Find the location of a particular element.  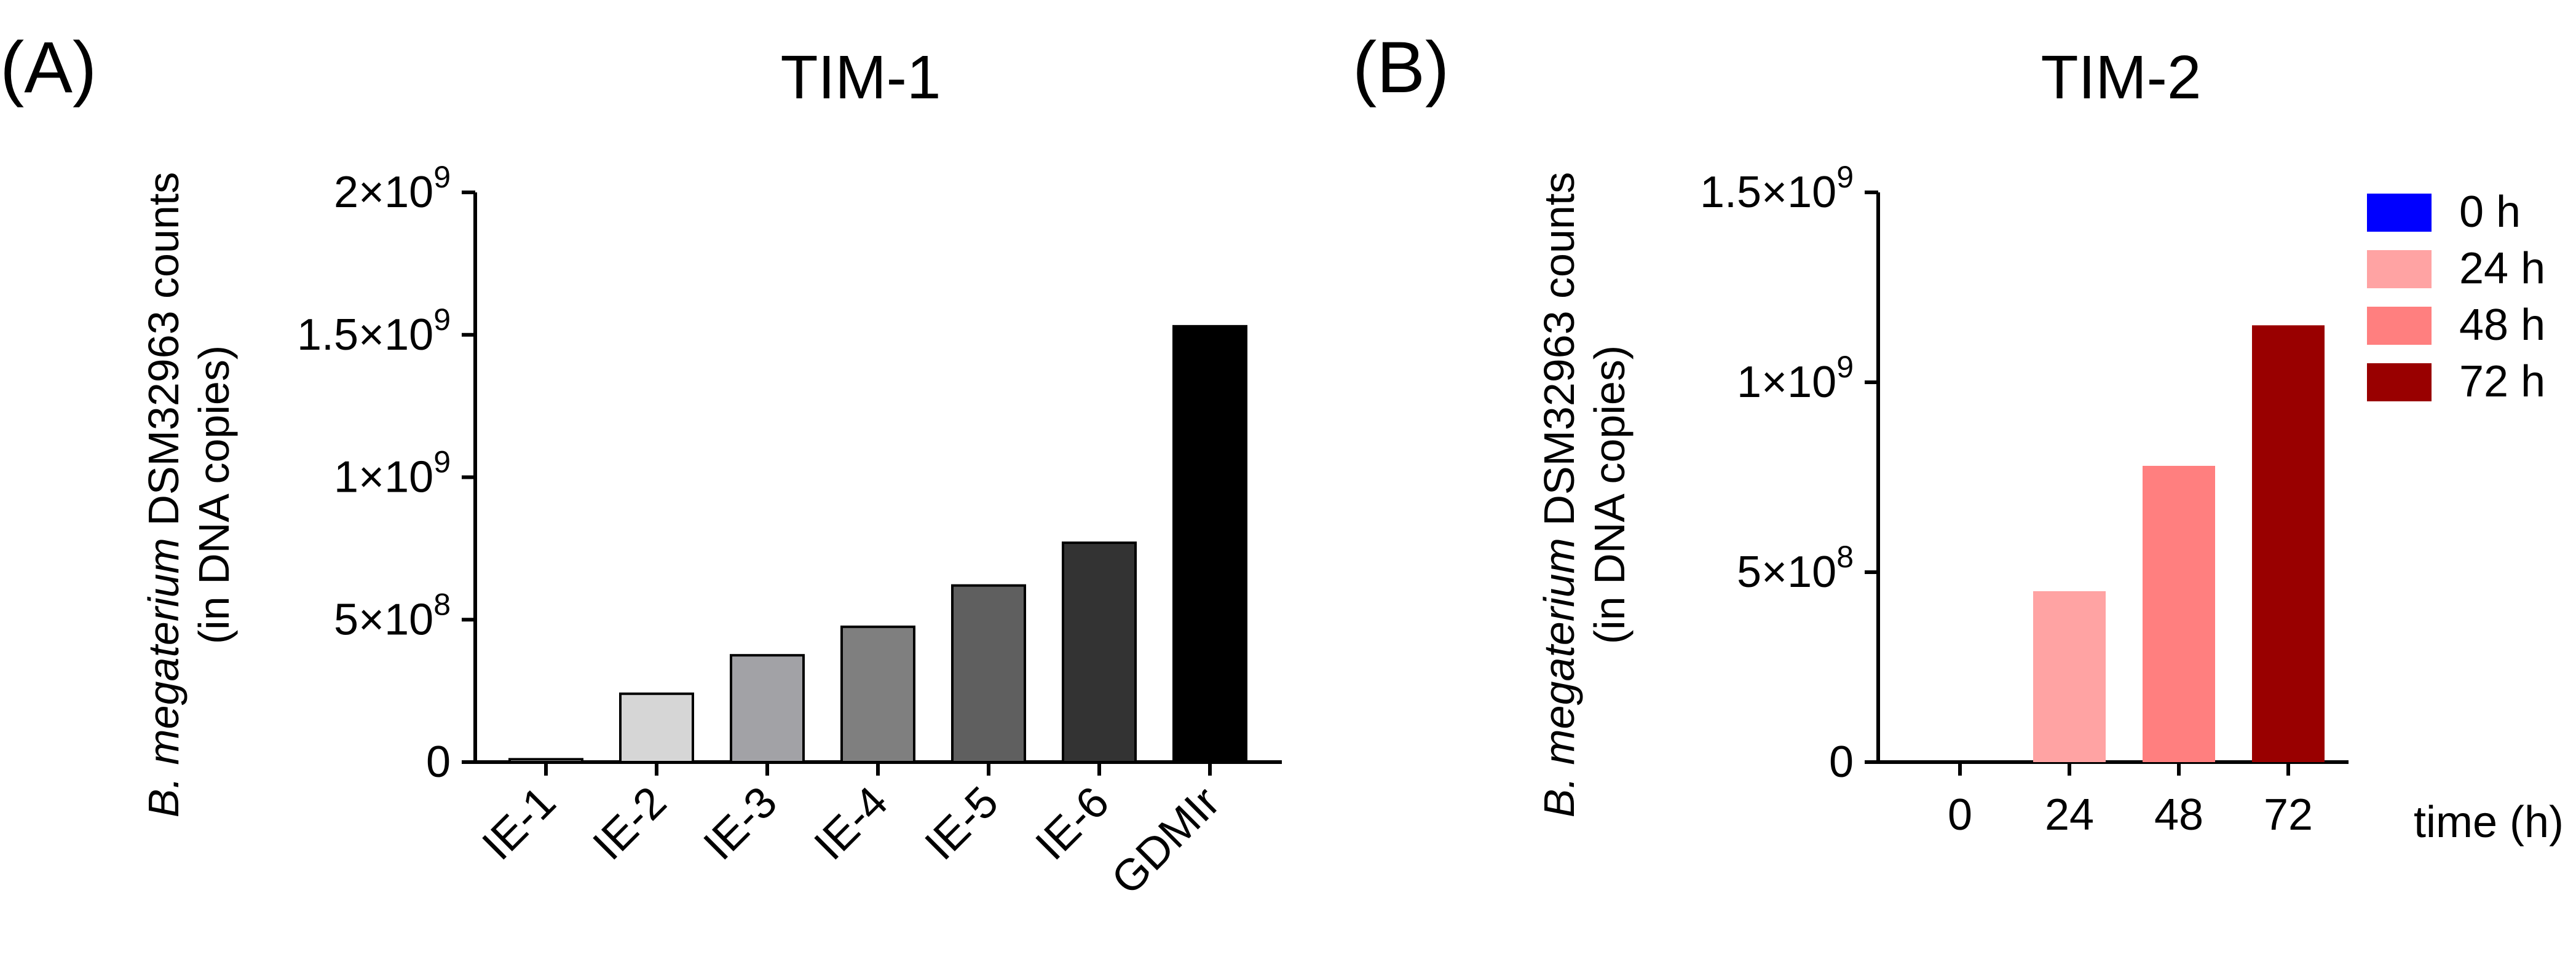

chart-a-y-tick-label: 1×10⁹ is located at coordinates (392, 473).